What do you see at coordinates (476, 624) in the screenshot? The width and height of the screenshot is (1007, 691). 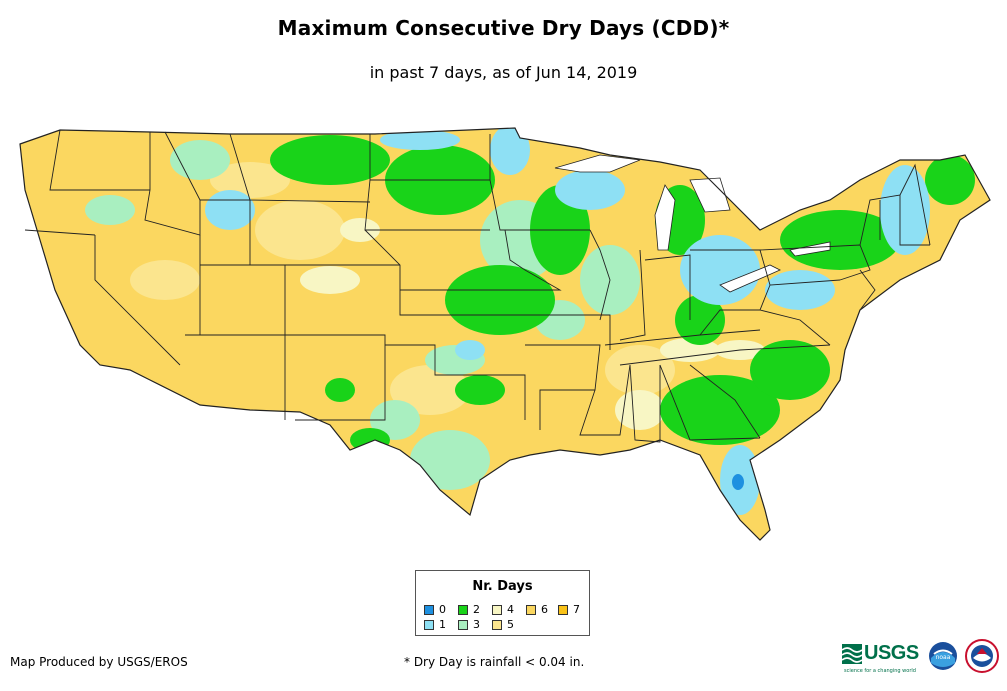 I see `legend-label-3: 3` at bounding box center [476, 624].